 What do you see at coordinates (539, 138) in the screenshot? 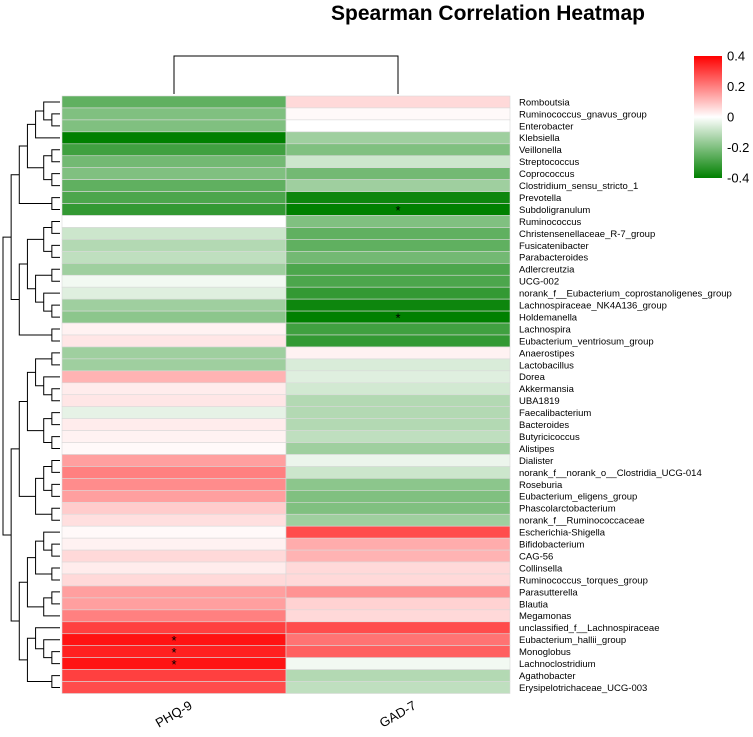
I see `row-label: Klebsiella` at bounding box center [539, 138].